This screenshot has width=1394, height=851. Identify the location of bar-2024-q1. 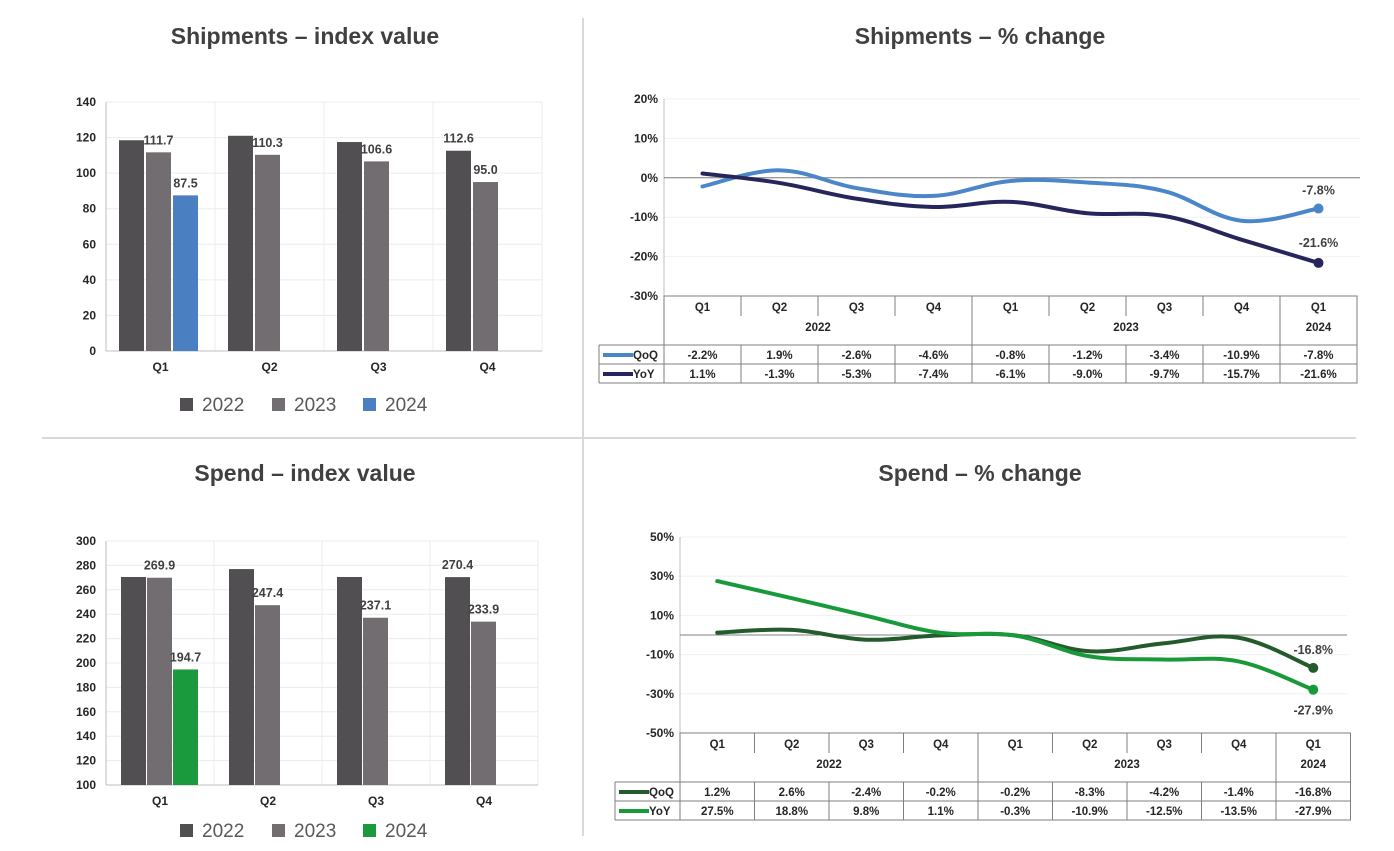
(185, 727).